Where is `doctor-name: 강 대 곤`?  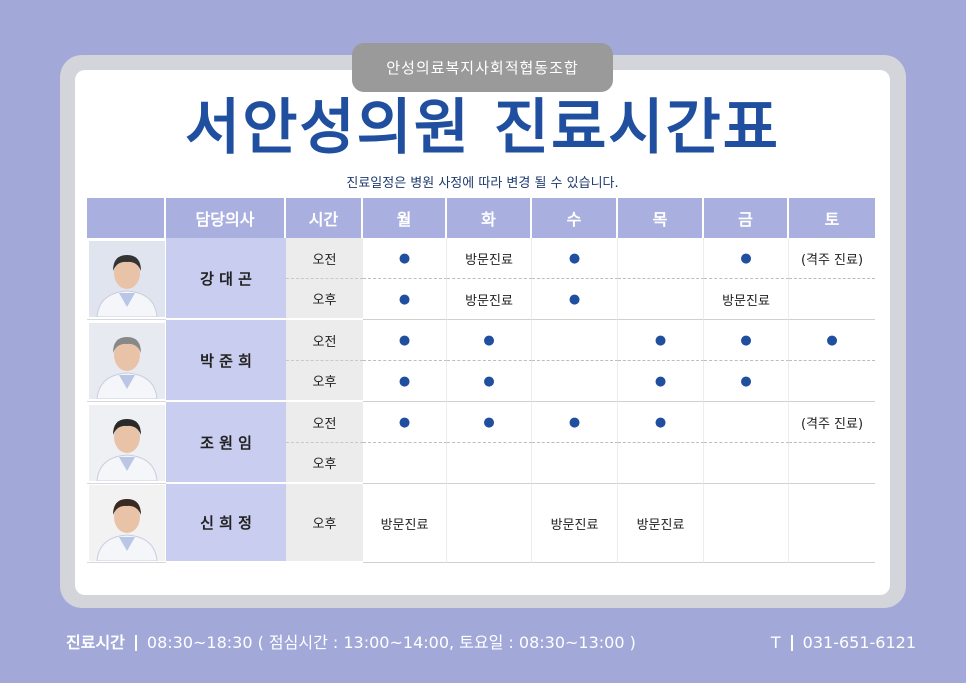
doctor-name: 강 대 곤 is located at coordinates (226, 279).